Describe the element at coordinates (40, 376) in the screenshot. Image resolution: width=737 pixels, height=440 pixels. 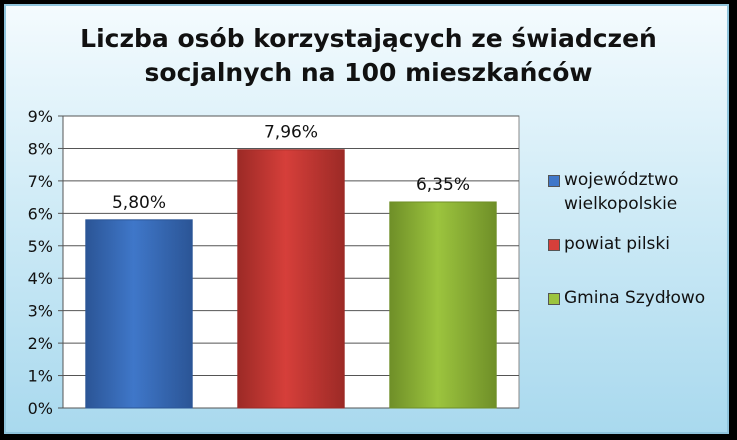
I see `y-tick-label: 1%` at that location.